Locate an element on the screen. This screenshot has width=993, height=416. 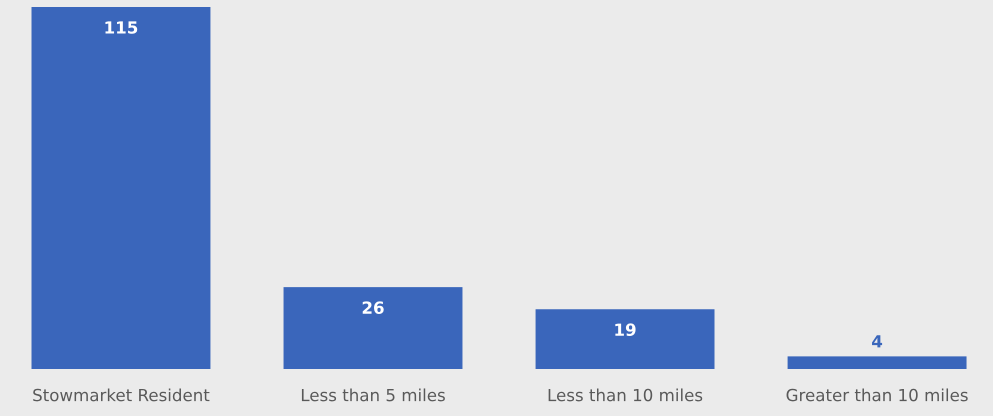
data-label: 26 is located at coordinates (373, 307).